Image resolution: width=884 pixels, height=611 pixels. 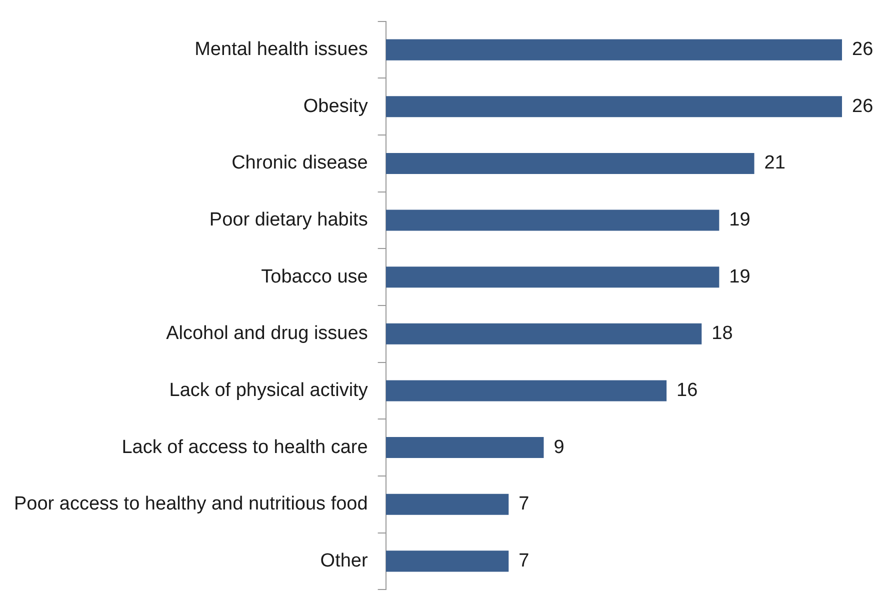 What do you see at coordinates (775, 163) in the screenshot?
I see `data-label: 21` at bounding box center [775, 163].